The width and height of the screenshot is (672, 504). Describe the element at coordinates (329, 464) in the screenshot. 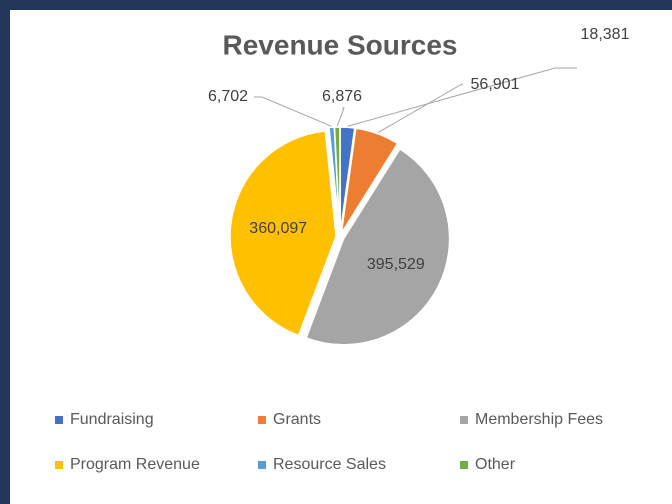

I see `legend-label: Resource Sales` at that location.